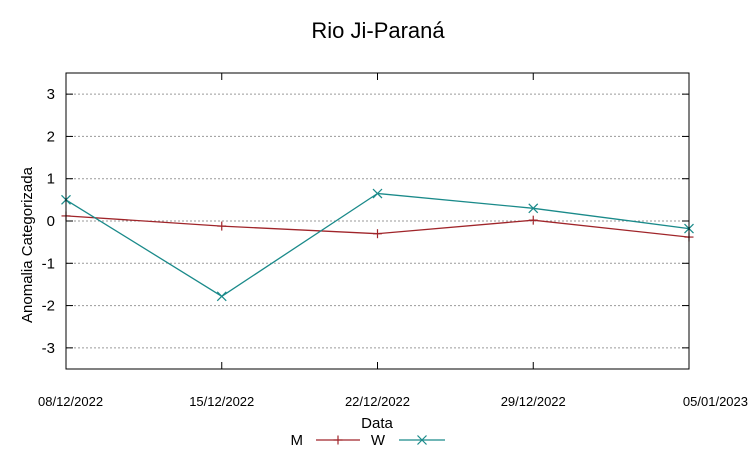 The width and height of the screenshot is (752, 463). What do you see at coordinates (422, 440) in the screenshot?
I see `legend-marker-w` at bounding box center [422, 440].